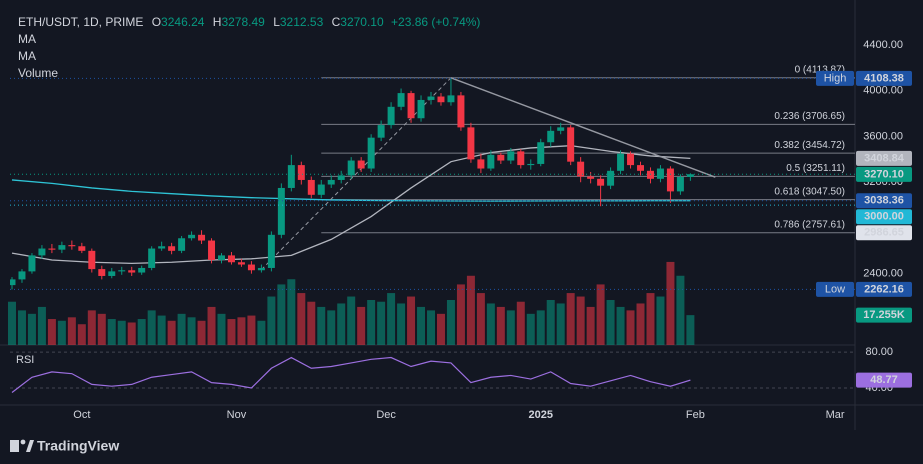 Image resolution: width=923 pixels, height=464 pixels. I want to click on price-tag-name: High, so click(835, 78).